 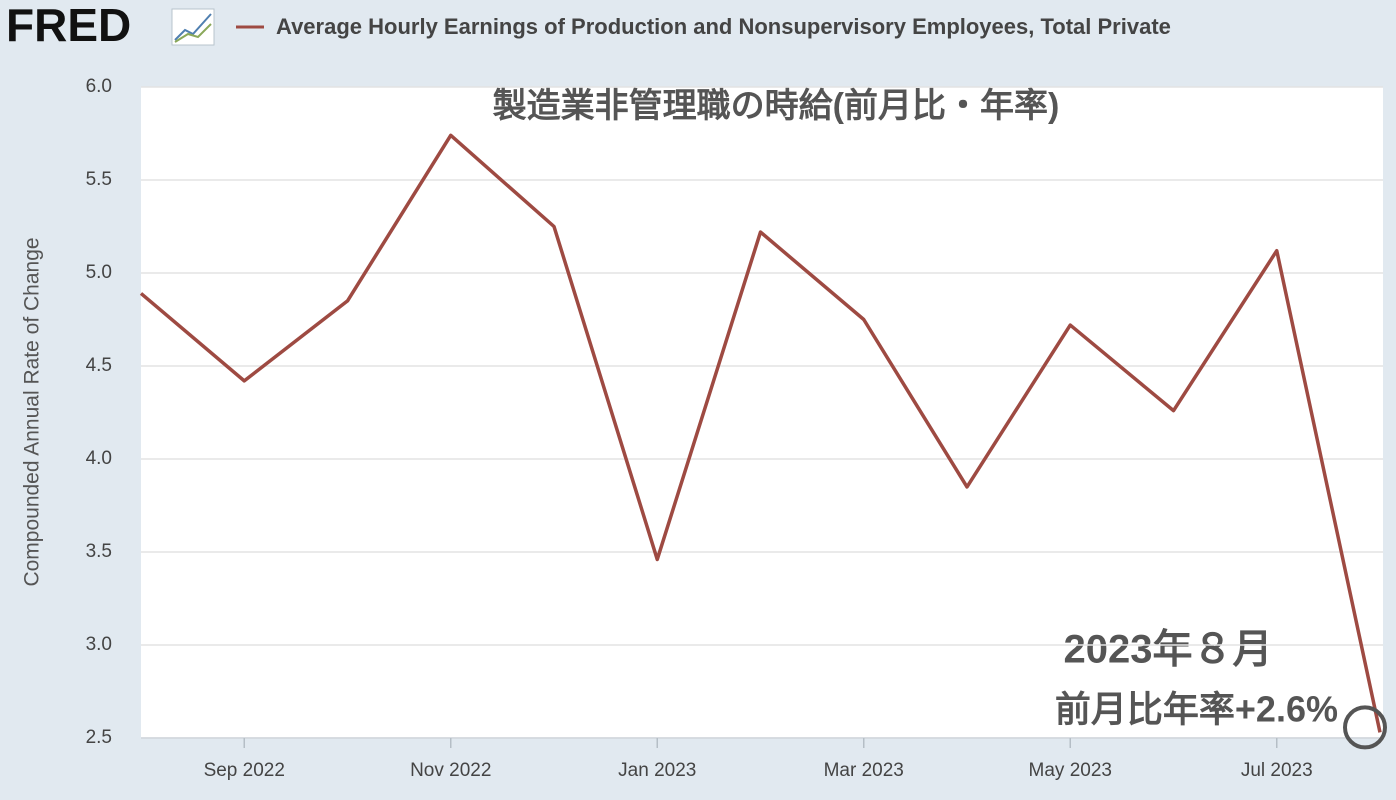 I want to click on logo-icon, so click(x=193, y=27).